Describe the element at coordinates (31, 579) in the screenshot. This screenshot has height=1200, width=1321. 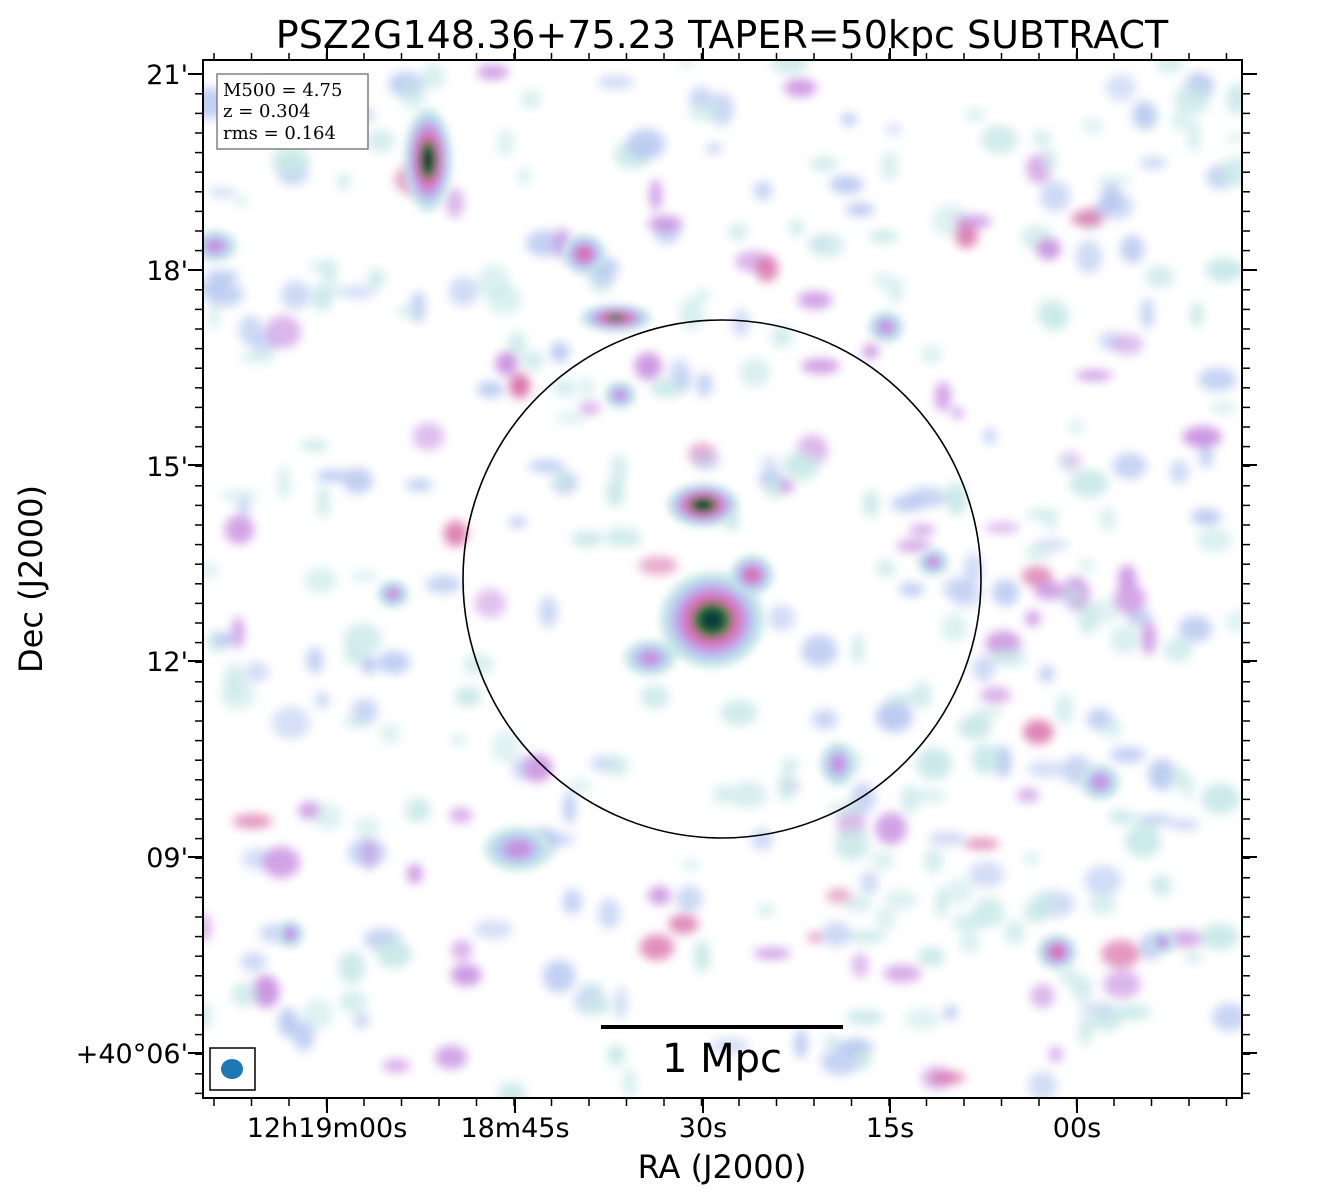
I see `y-axis-title: Dec (J2000)` at that location.